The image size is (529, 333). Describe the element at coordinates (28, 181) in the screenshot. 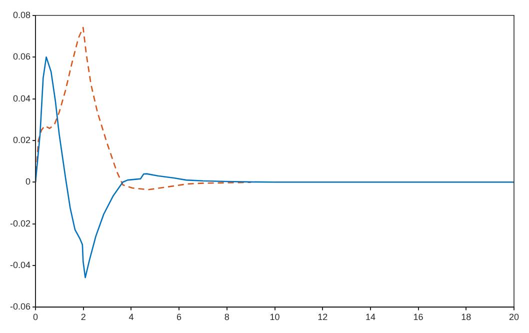

I see `y-tick-label: 0` at that location.